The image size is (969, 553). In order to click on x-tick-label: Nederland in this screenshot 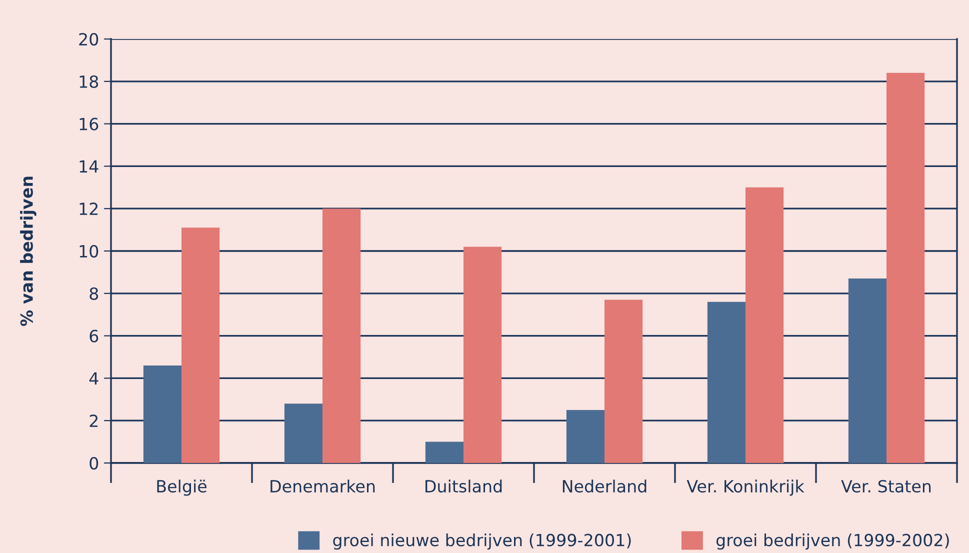, I will do `click(604, 486)`.